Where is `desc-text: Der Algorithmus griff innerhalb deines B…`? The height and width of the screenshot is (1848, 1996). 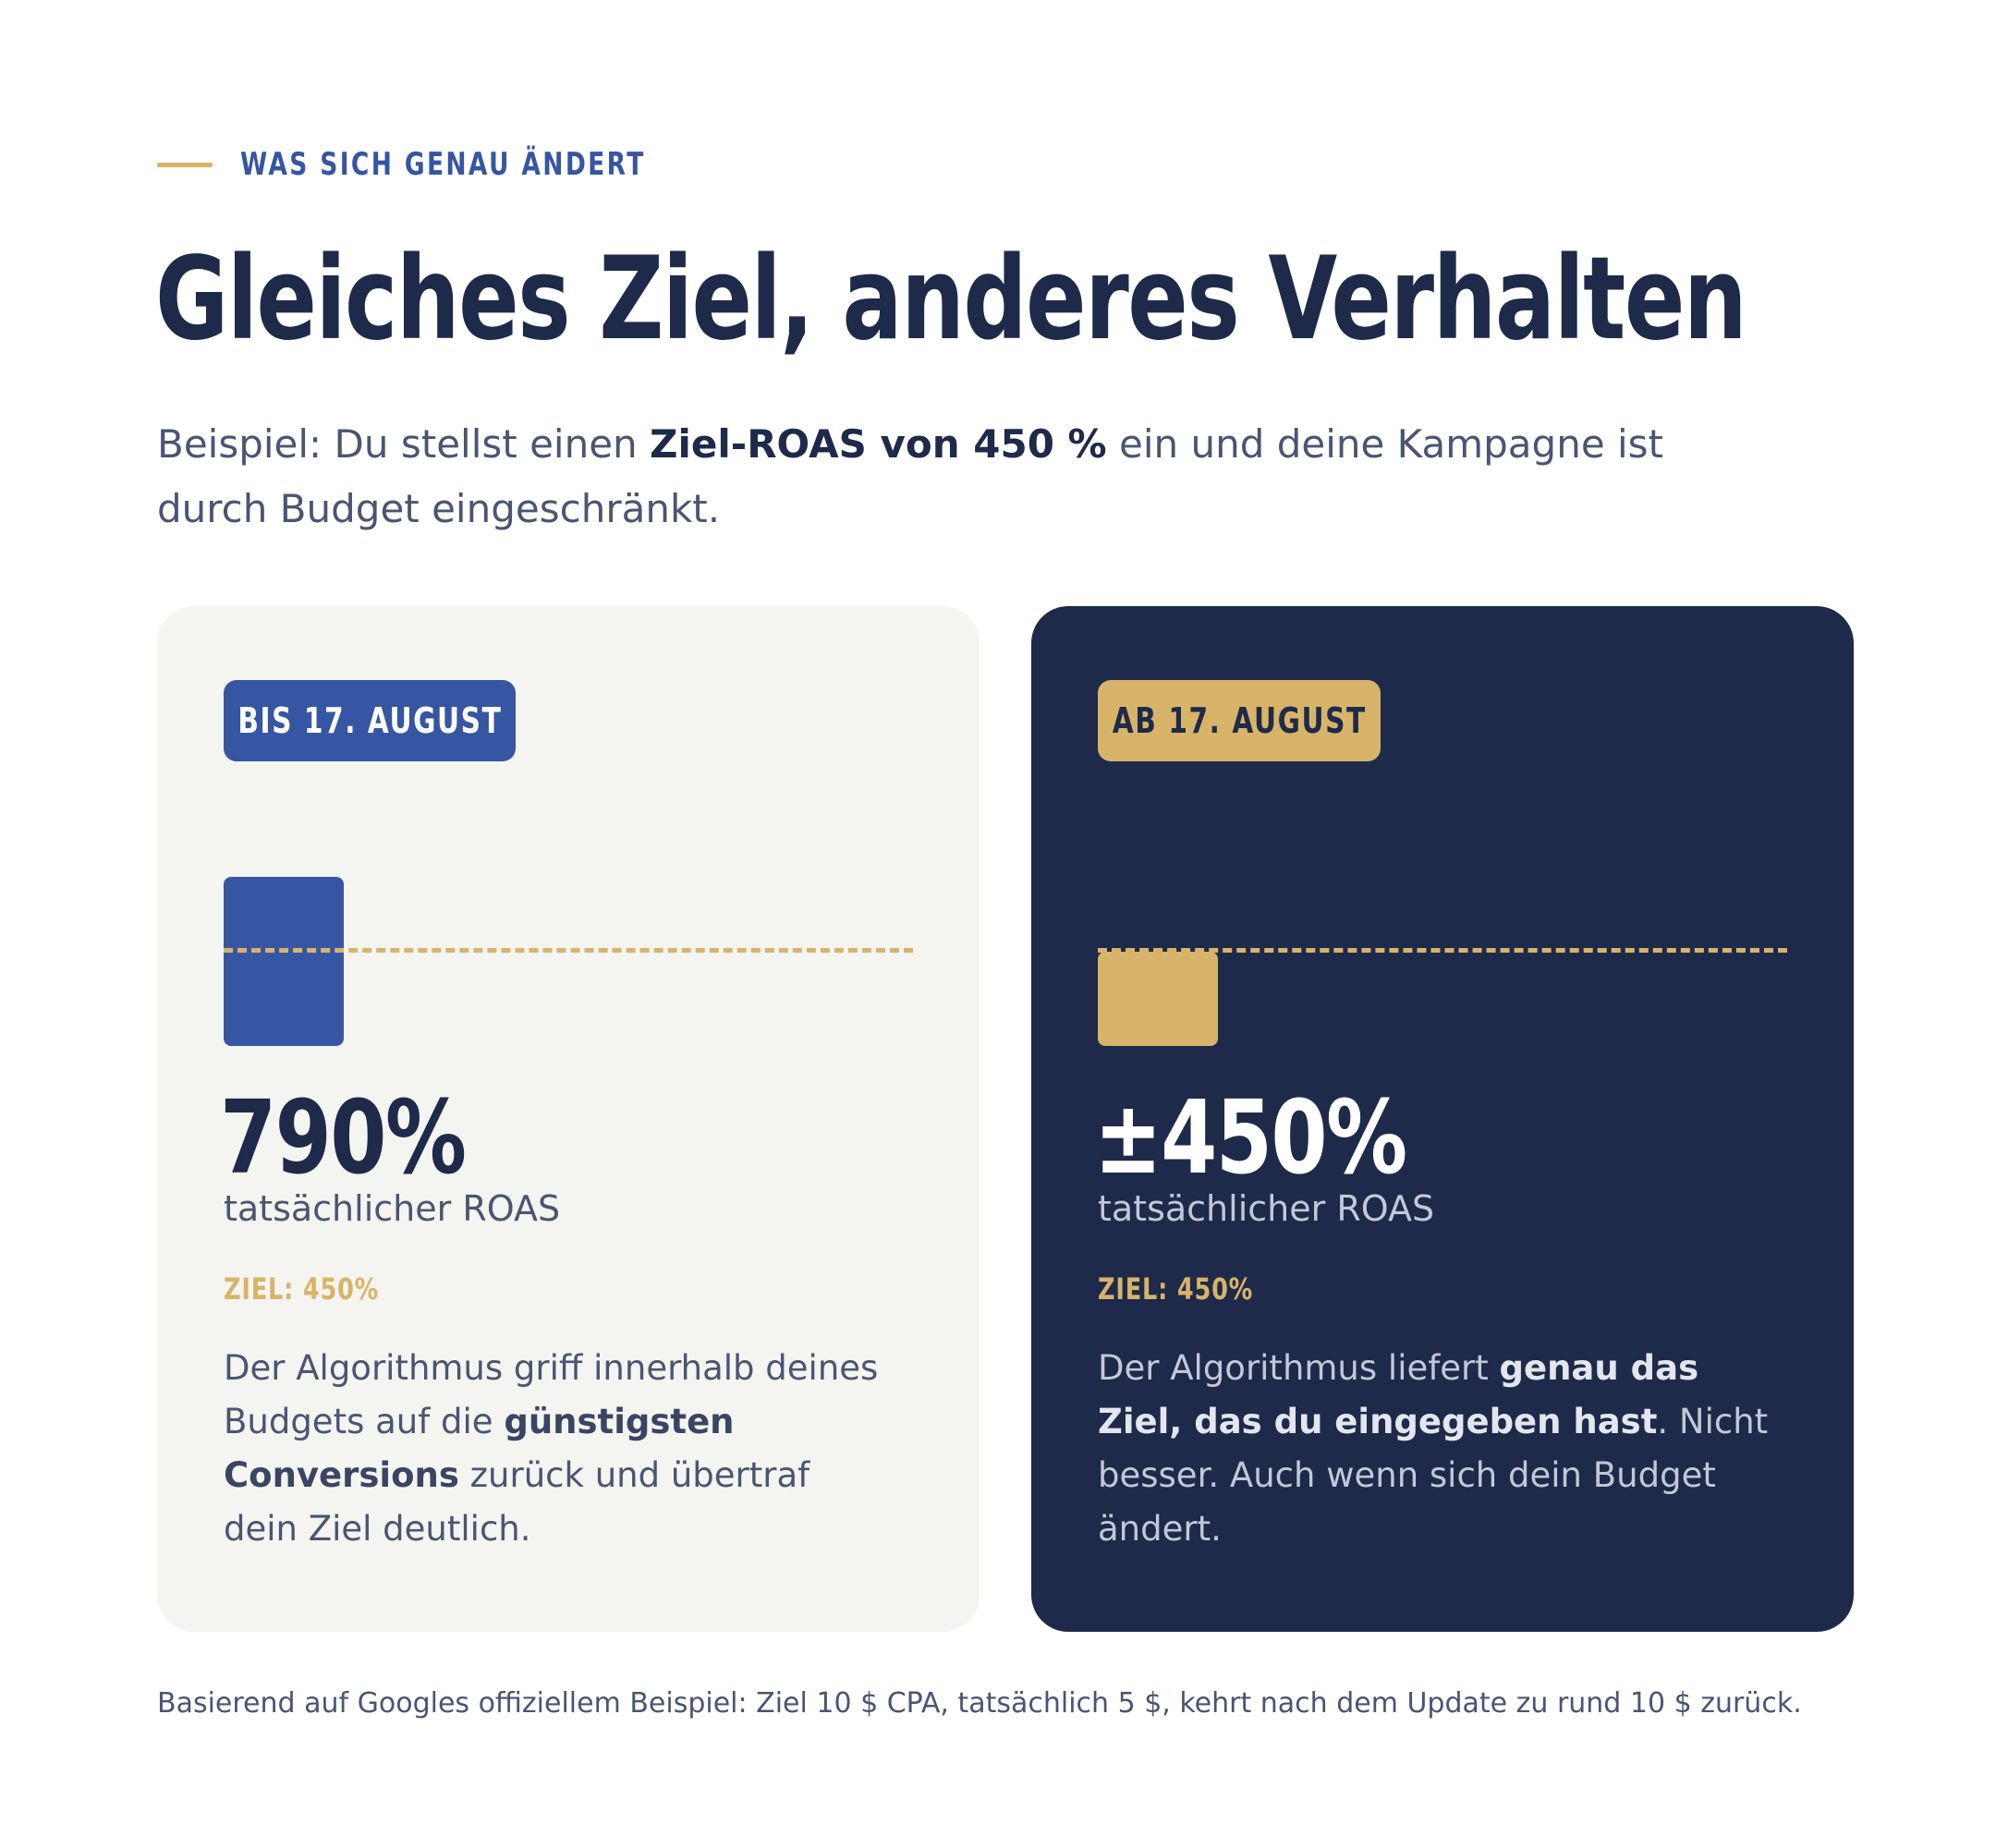 desc-text: Der Algorithmus griff innerhalb deines B… is located at coordinates (551, 1395).